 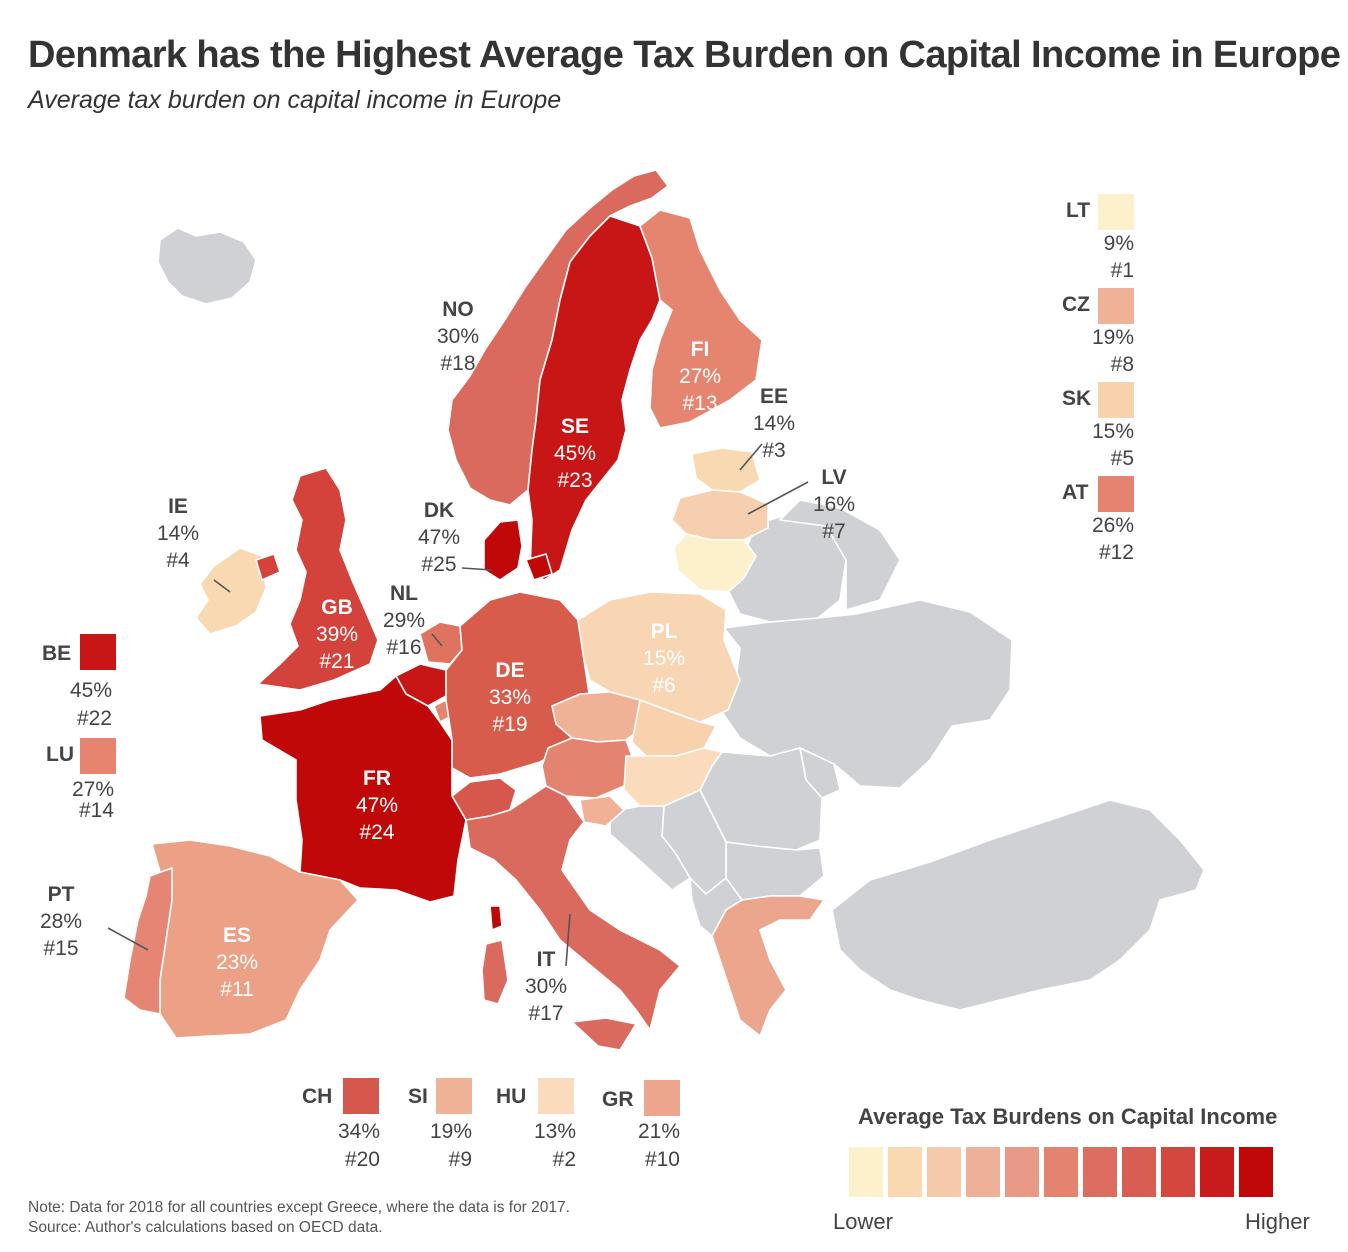 I want to click on country-sicily, so click(x=604, y=1034).